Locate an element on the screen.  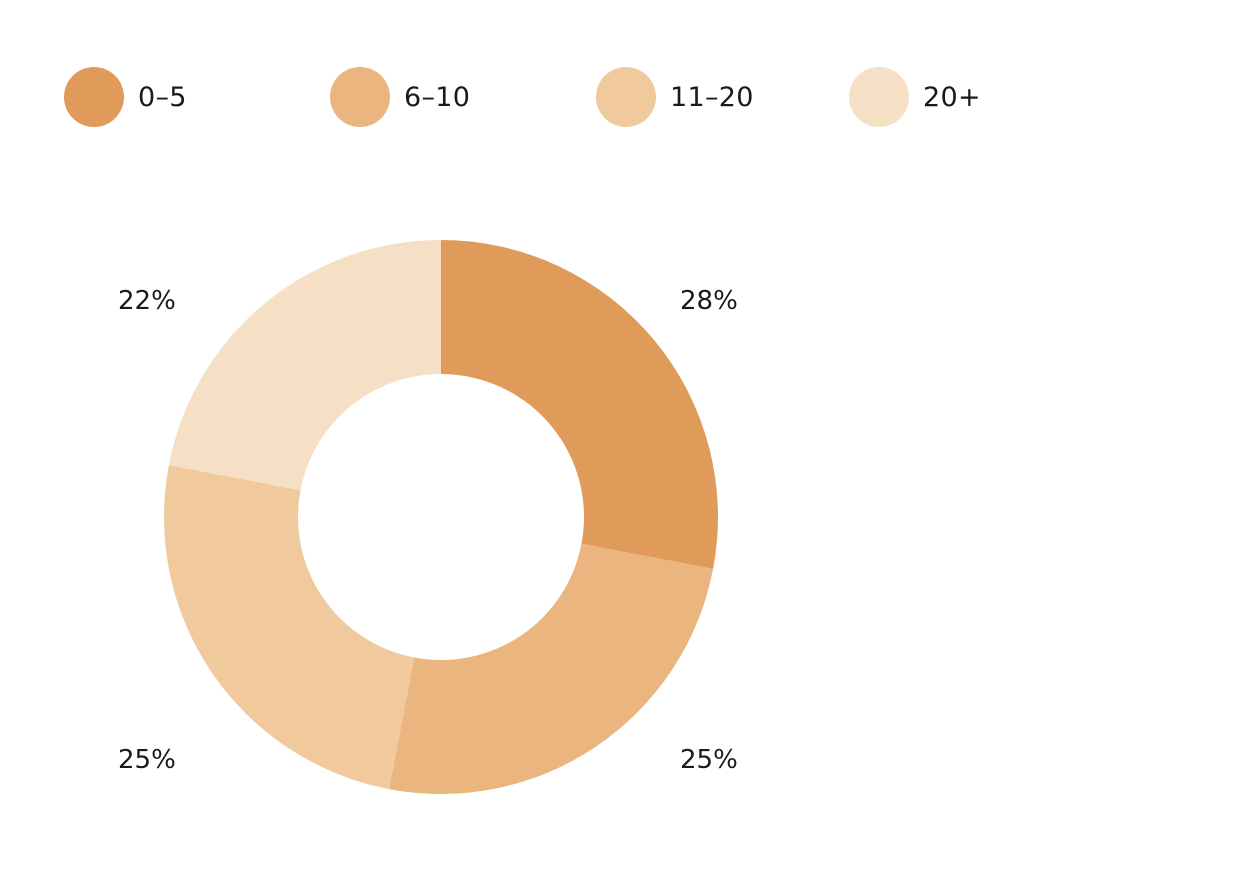
legend-item-11-20: 11–20 is located at coordinates (675, 97).